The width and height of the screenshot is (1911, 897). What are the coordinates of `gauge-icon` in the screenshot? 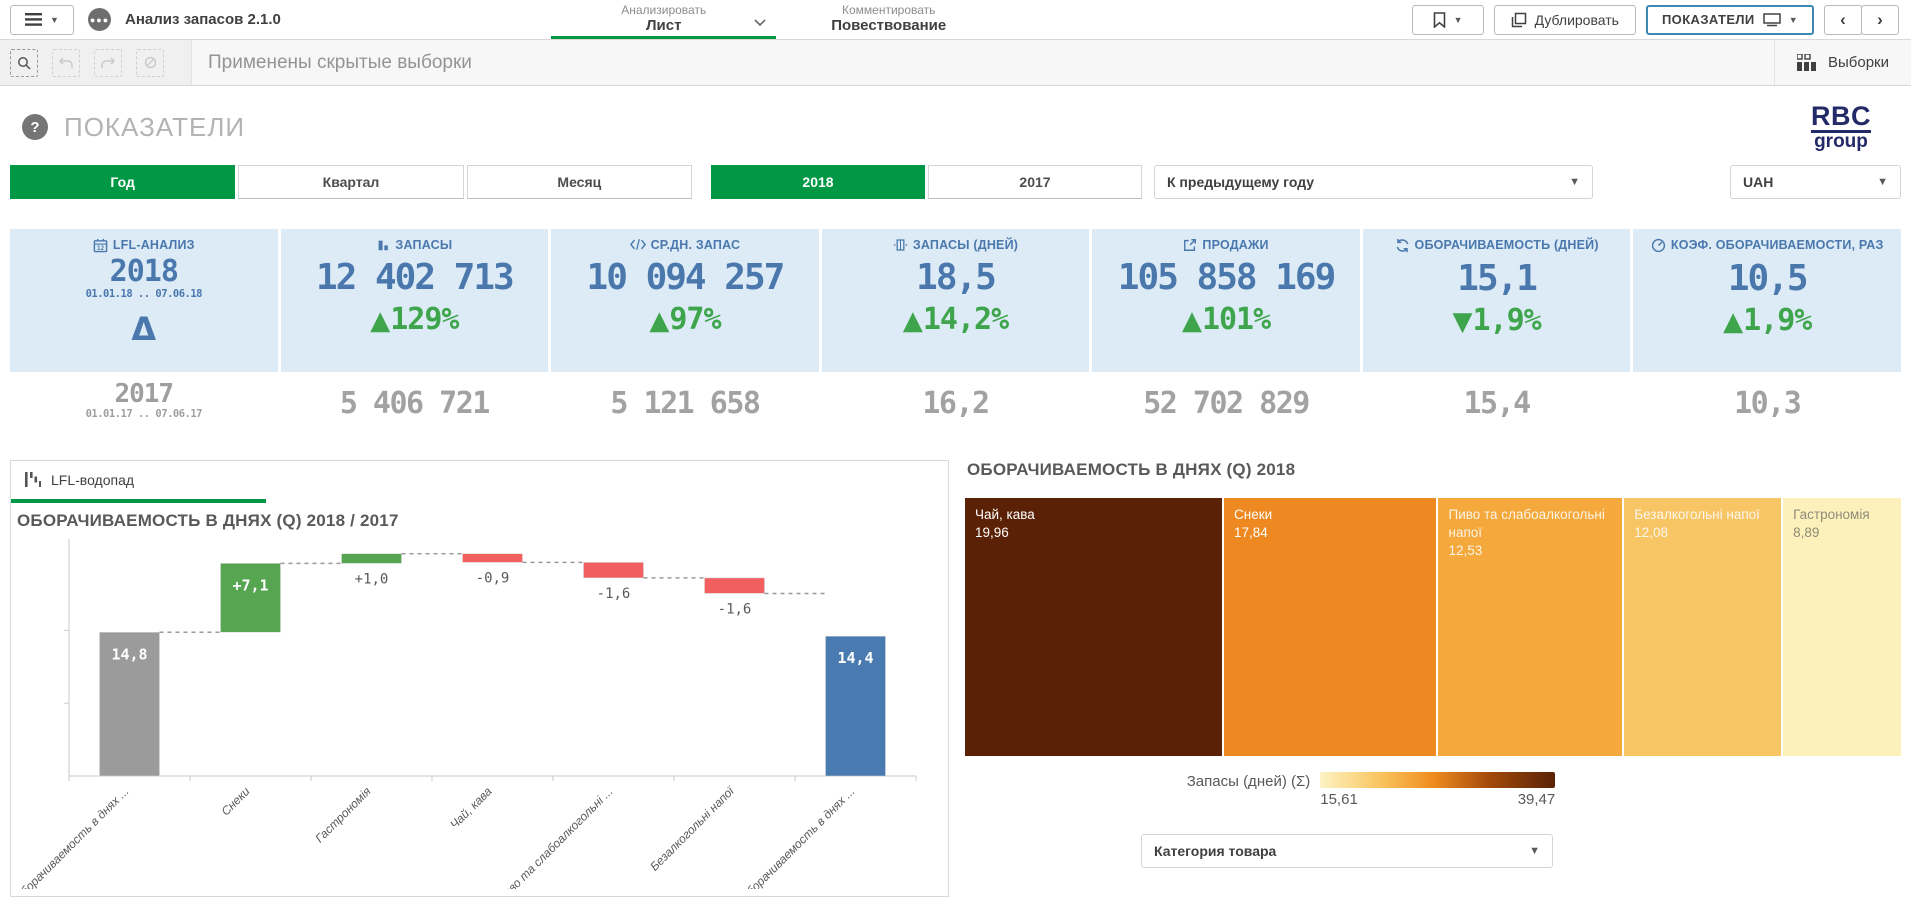 It's located at (1658, 245).